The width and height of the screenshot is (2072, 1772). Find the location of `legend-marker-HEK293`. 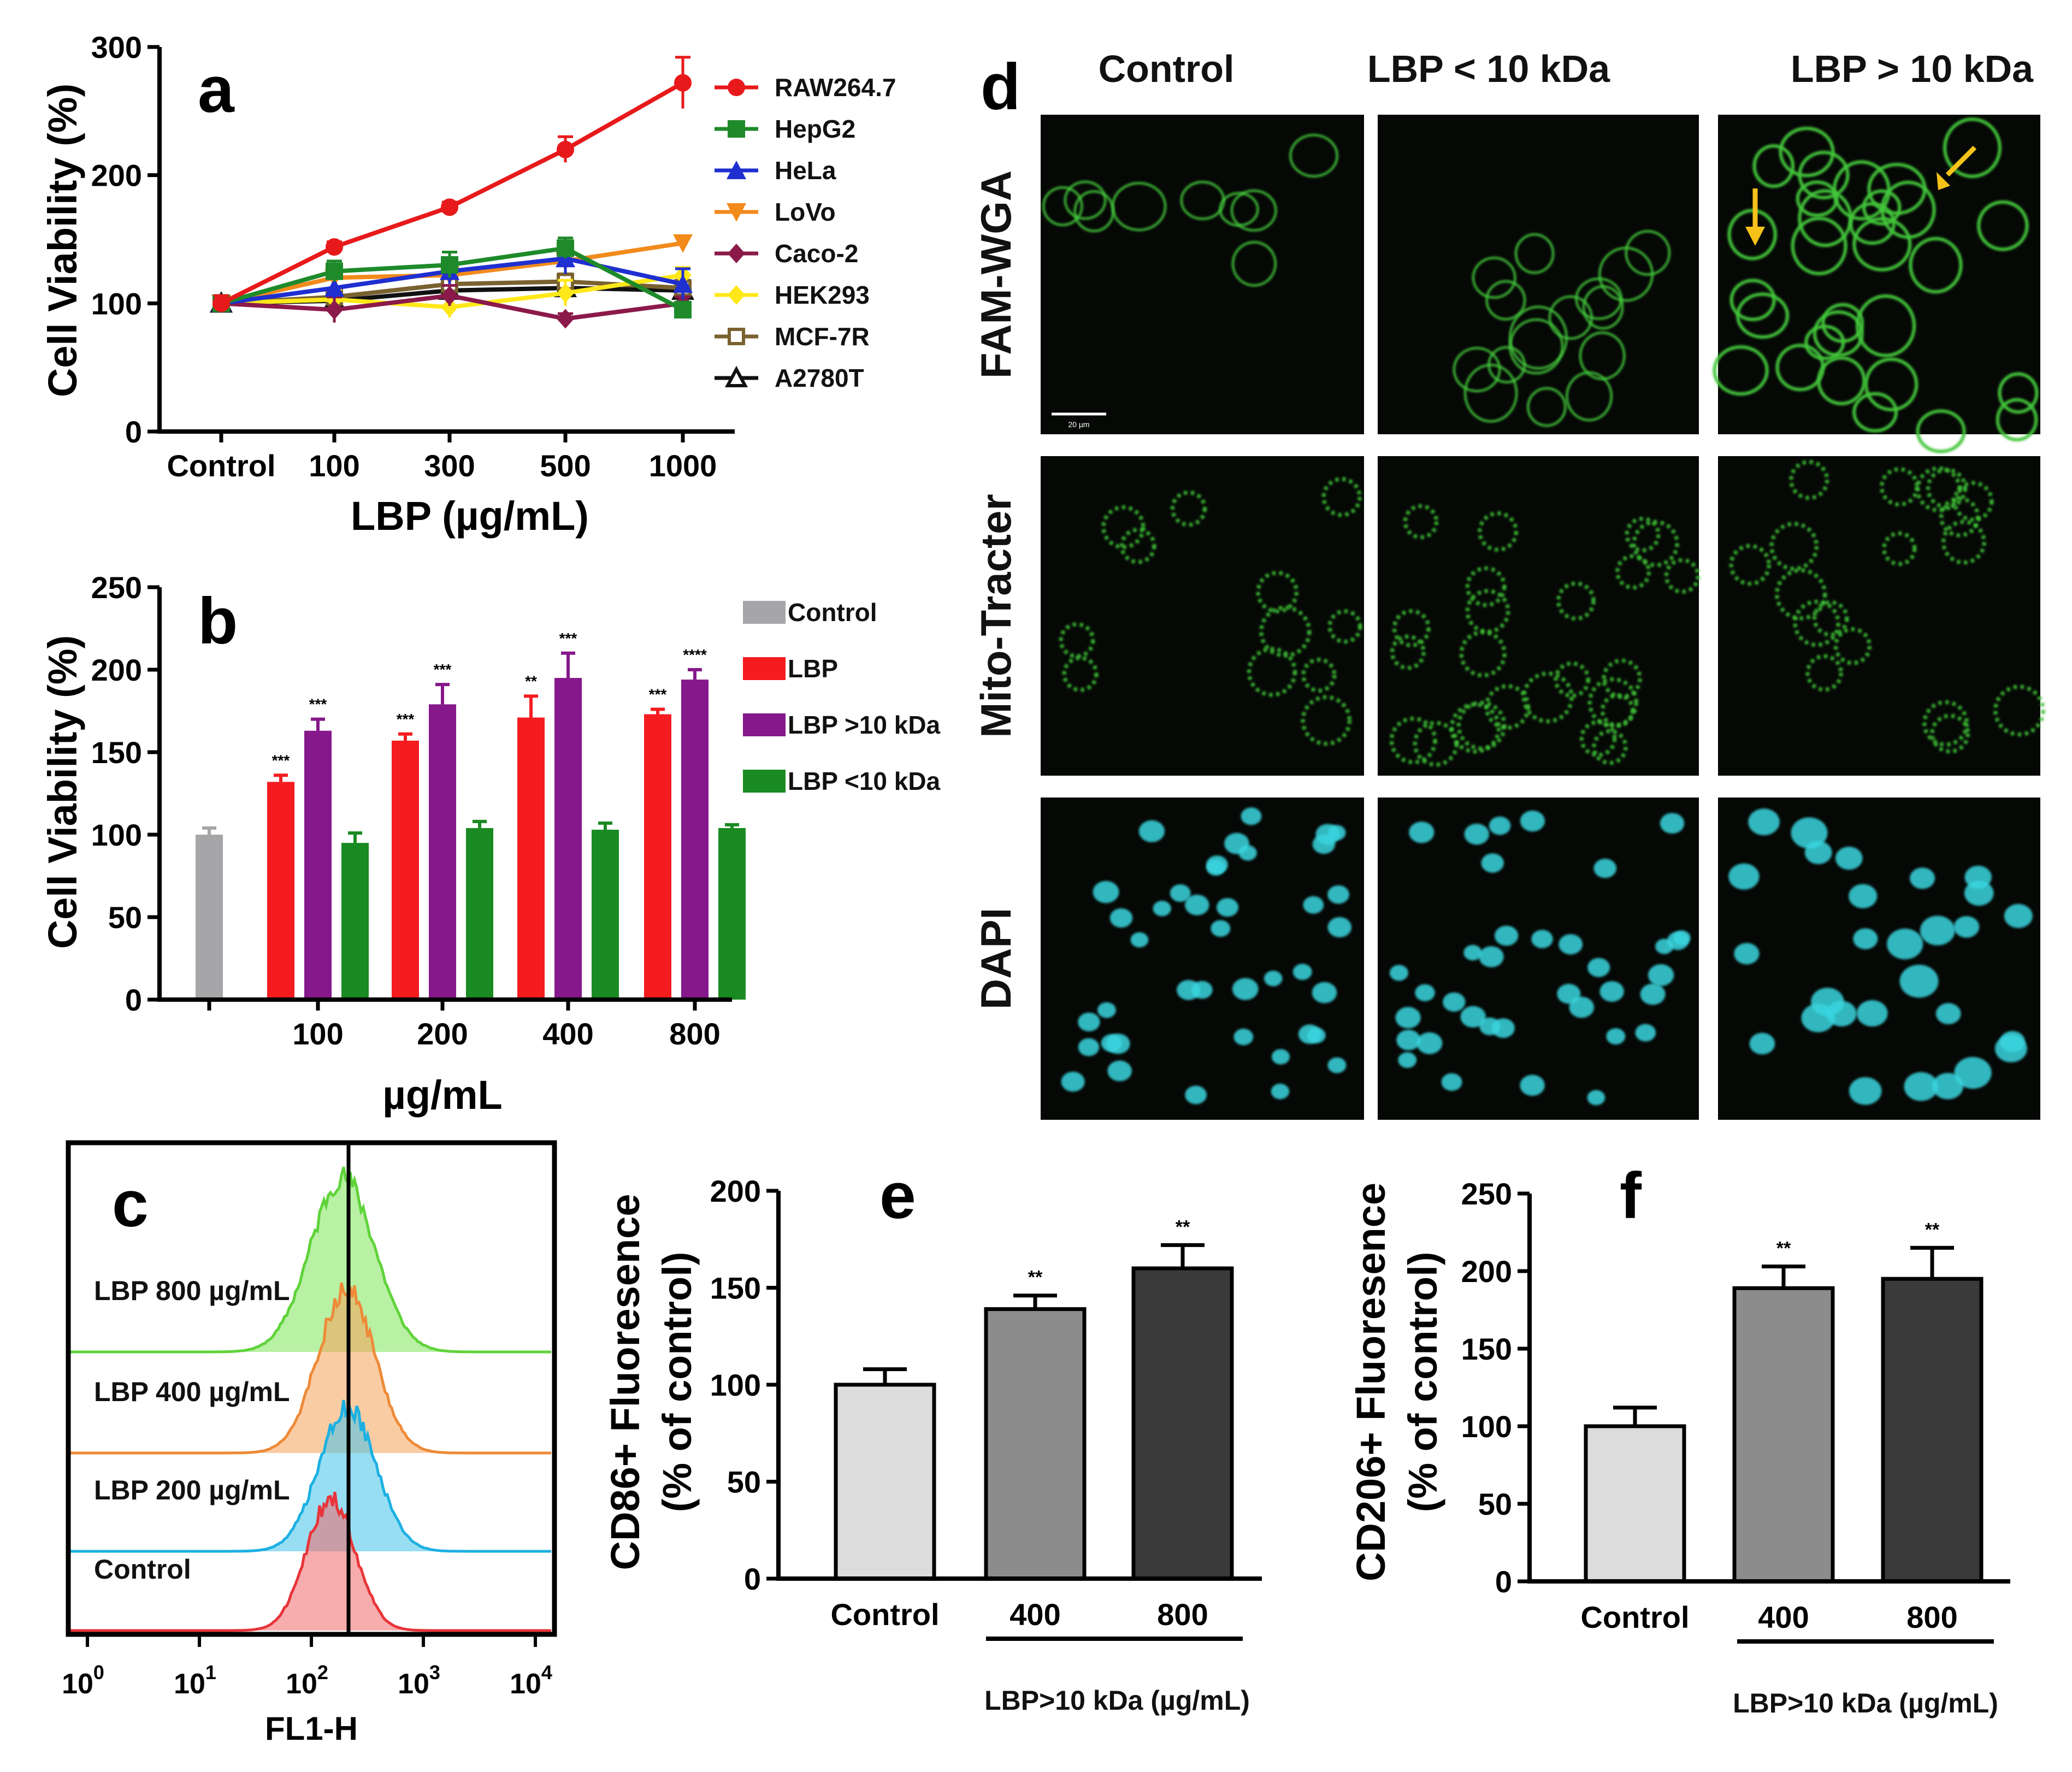

legend-marker-HEK293 is located at coordinates (736, 295).